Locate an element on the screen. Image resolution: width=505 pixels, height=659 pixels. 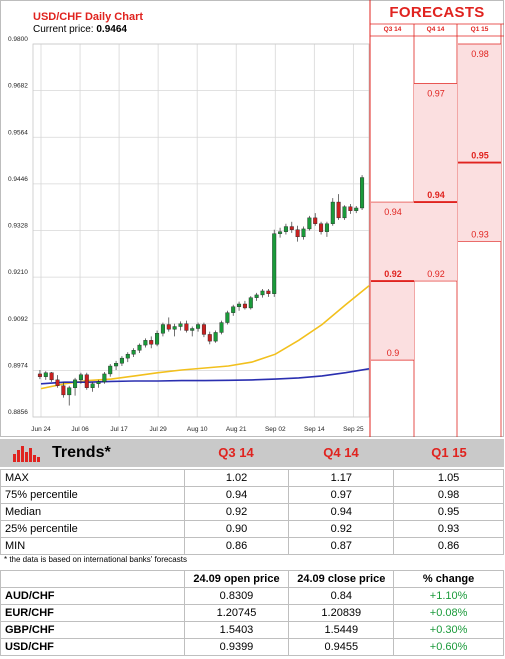
open-cell: 1.5403 is located at coordinates (236, 630).